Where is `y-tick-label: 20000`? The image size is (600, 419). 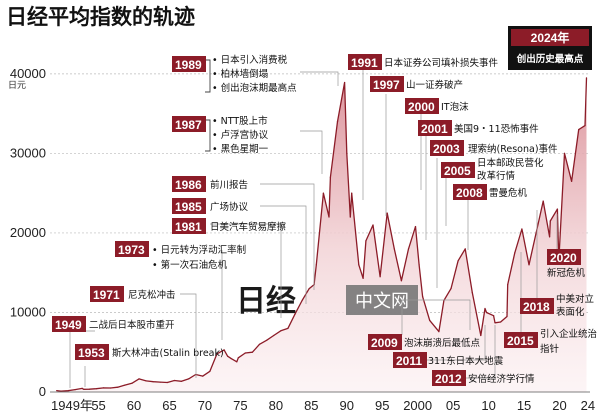 y-tick-label: 20000 is located at coordinates (28, 232).